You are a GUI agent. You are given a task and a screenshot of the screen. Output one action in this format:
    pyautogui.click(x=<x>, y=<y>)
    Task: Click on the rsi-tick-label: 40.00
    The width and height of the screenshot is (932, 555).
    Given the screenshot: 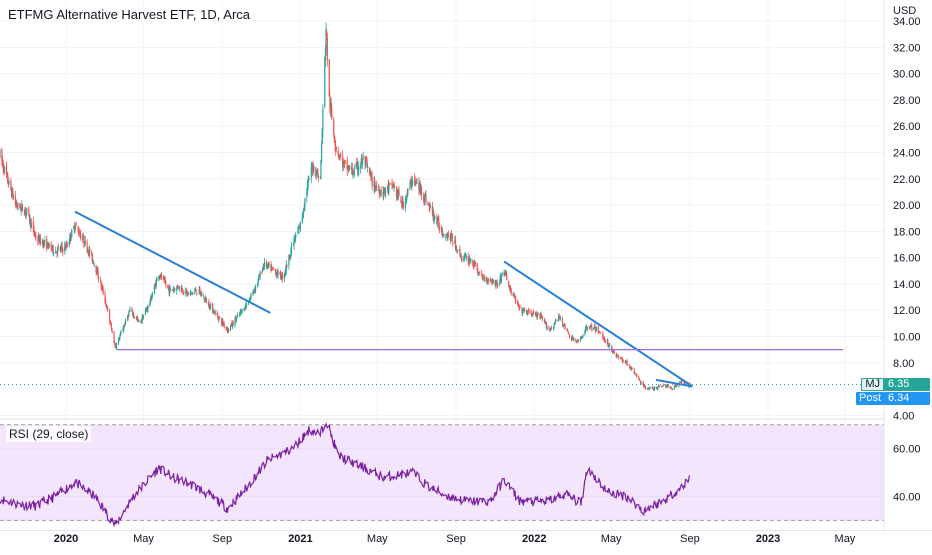 What is the action you would take?
    pyautogui.click(x=907, y=498)
    